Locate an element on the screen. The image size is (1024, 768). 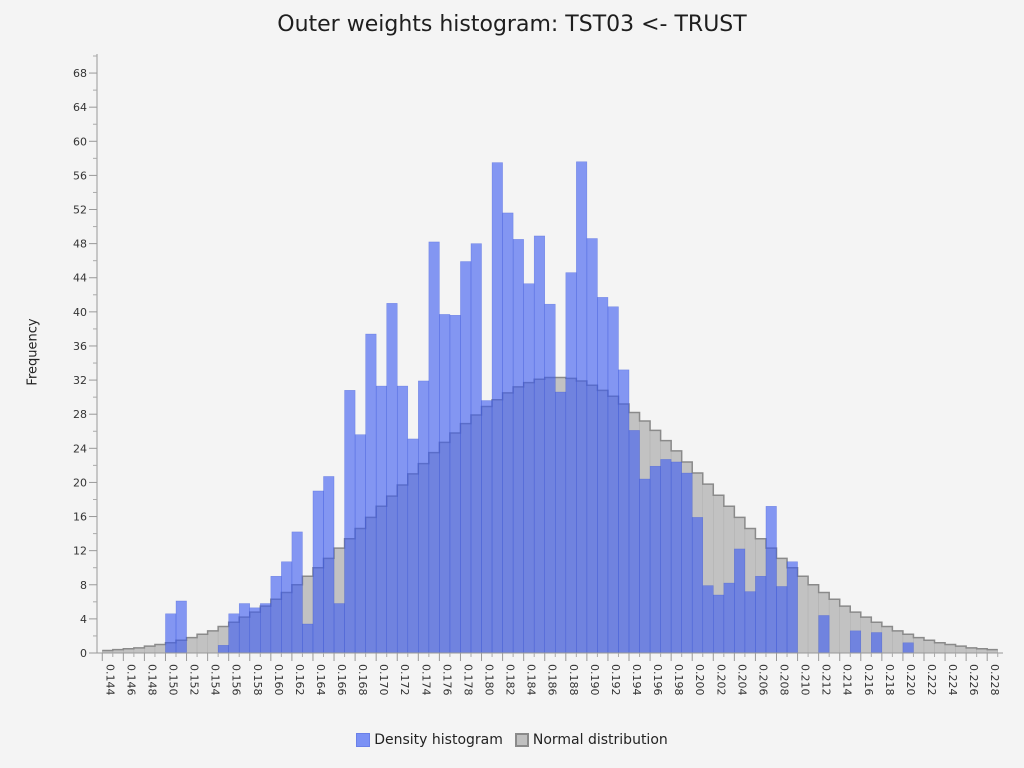
x-tick-label: 0.158 is located at coordinates (257, 680).